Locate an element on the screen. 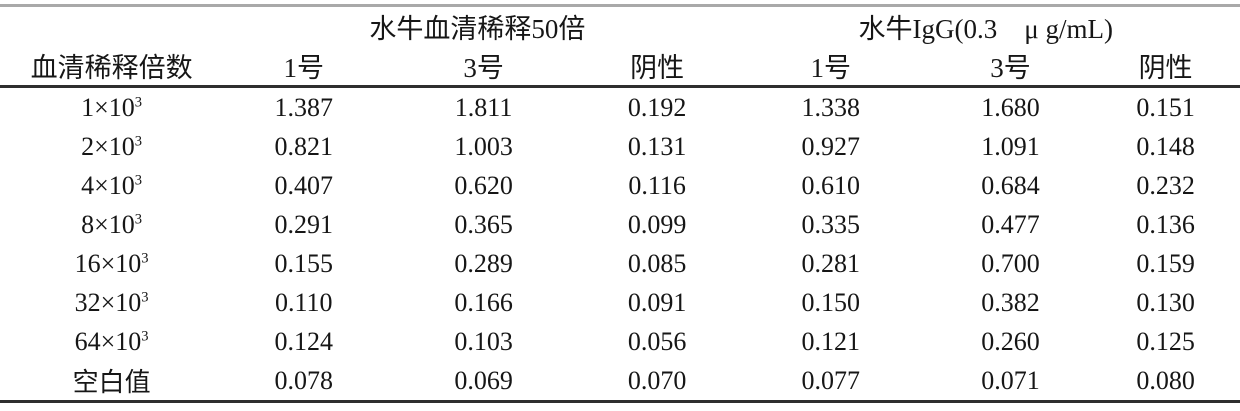 The height and width of the screenshot is (411, 1240). dilution-cell: 16×103 is located at coordinates (111, 263).